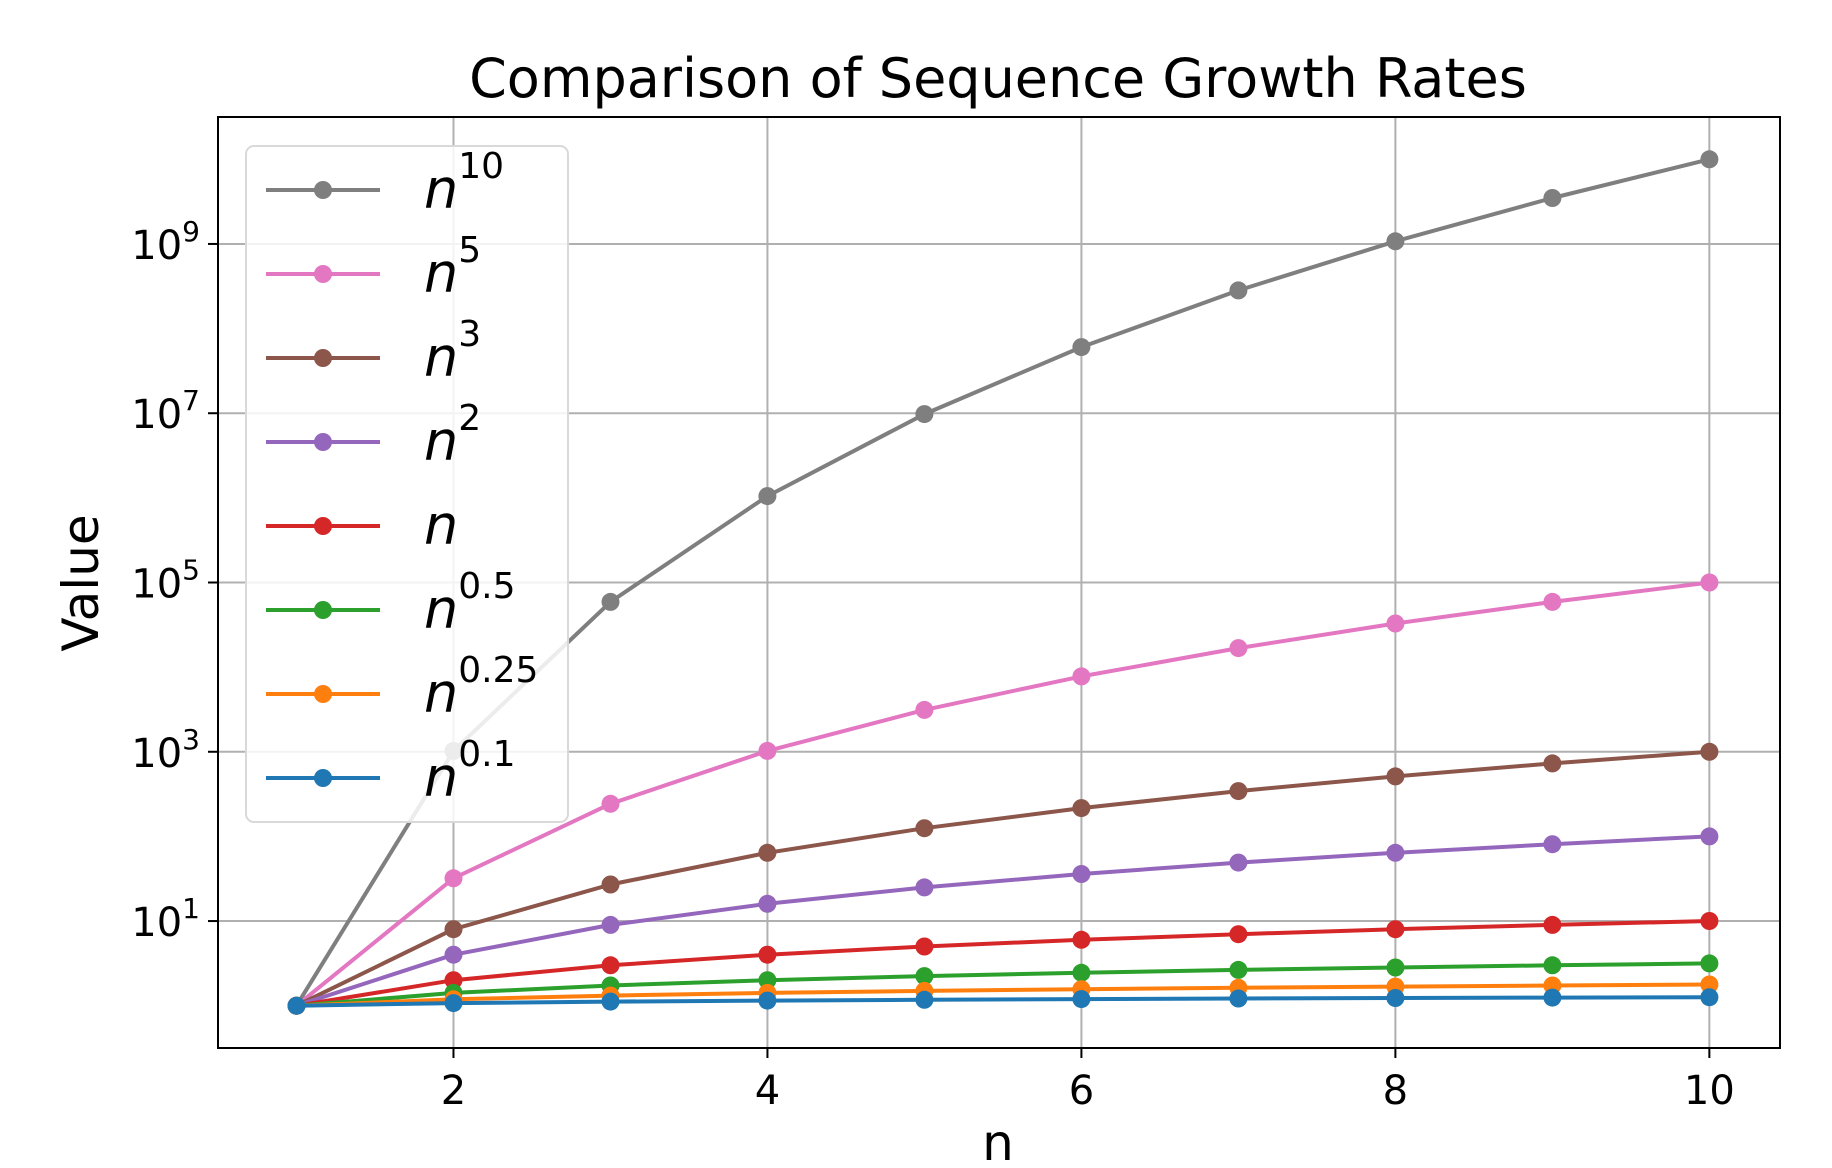  I want to click on x-tick-label: 10, so click(1709, 1091).